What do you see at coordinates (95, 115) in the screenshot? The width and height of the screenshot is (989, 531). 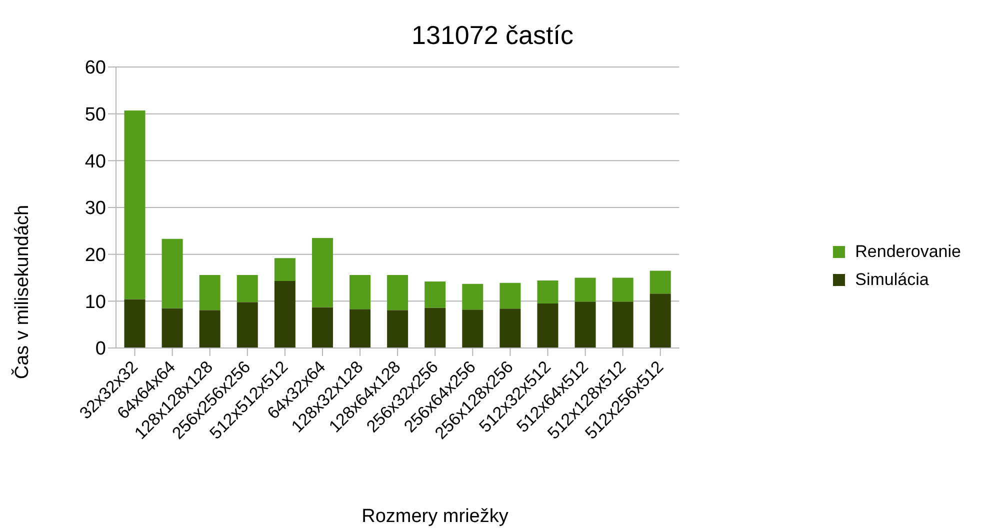 I see `y-tick-label: 50` at bounding box center [95, 115].